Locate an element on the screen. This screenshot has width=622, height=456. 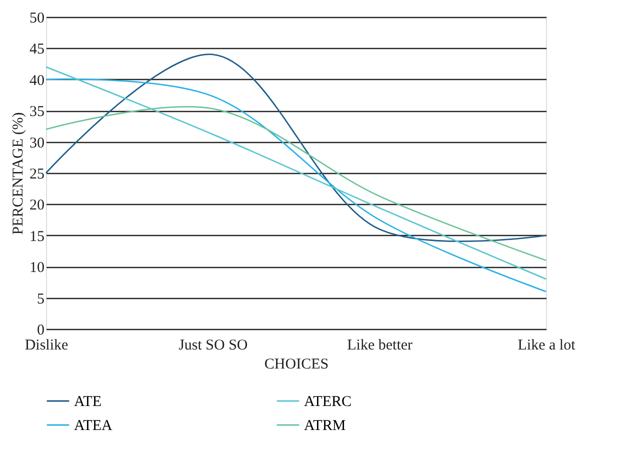
x-tick-label: Like a lot is located at coordinates (547, 346).